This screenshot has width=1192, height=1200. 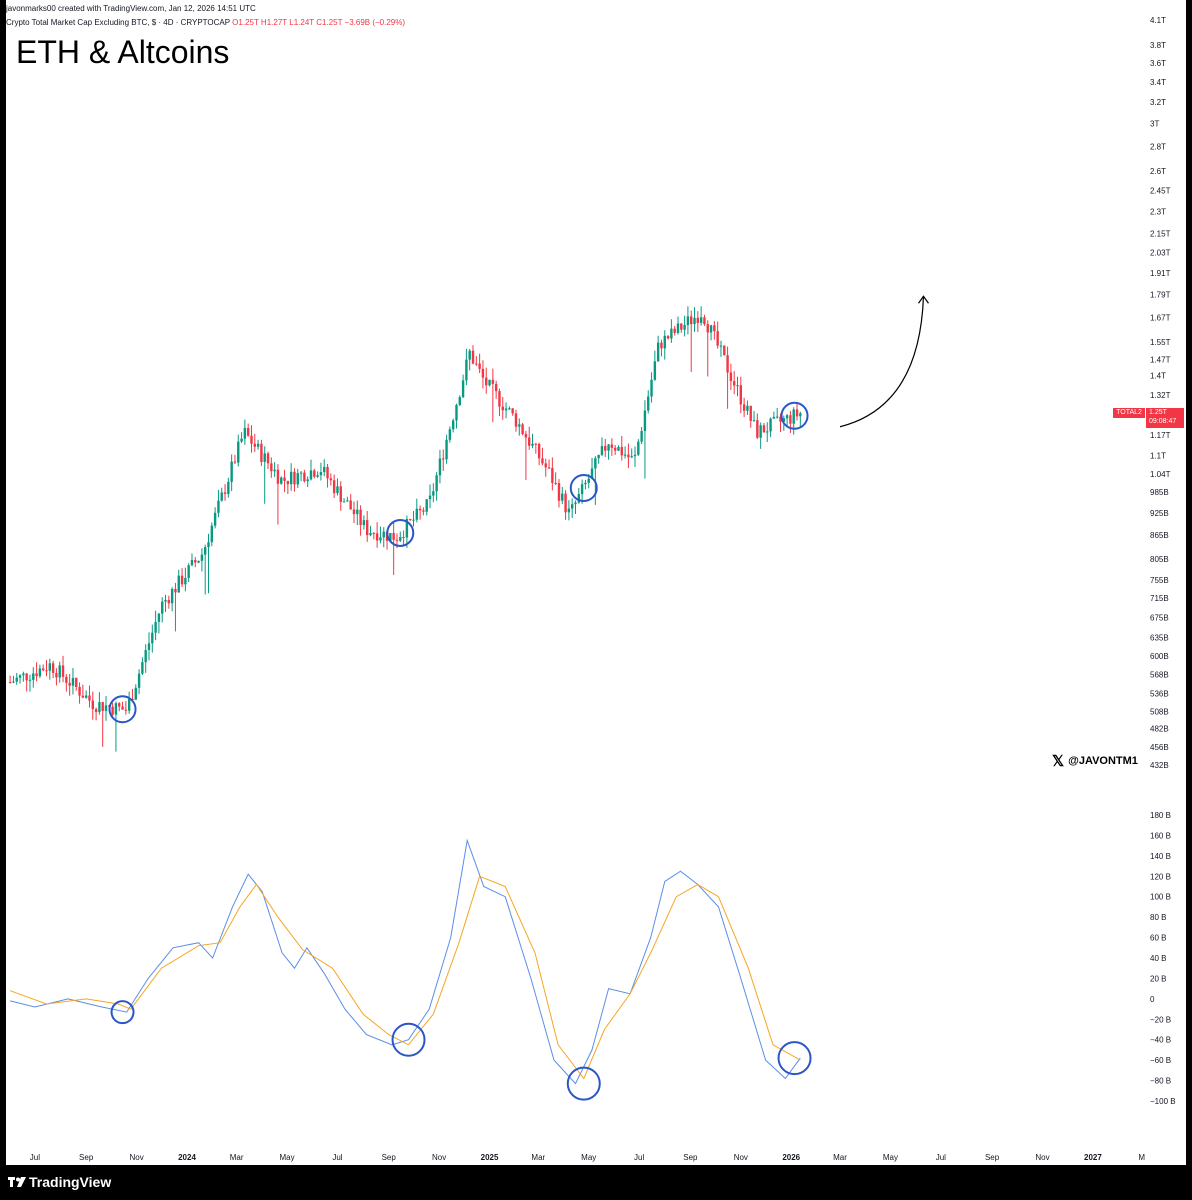 What do you see at coordinates (408, 1039) in the screenshot?
I see `oscillator-highlight-circle` at bounding box center [408, 1039].